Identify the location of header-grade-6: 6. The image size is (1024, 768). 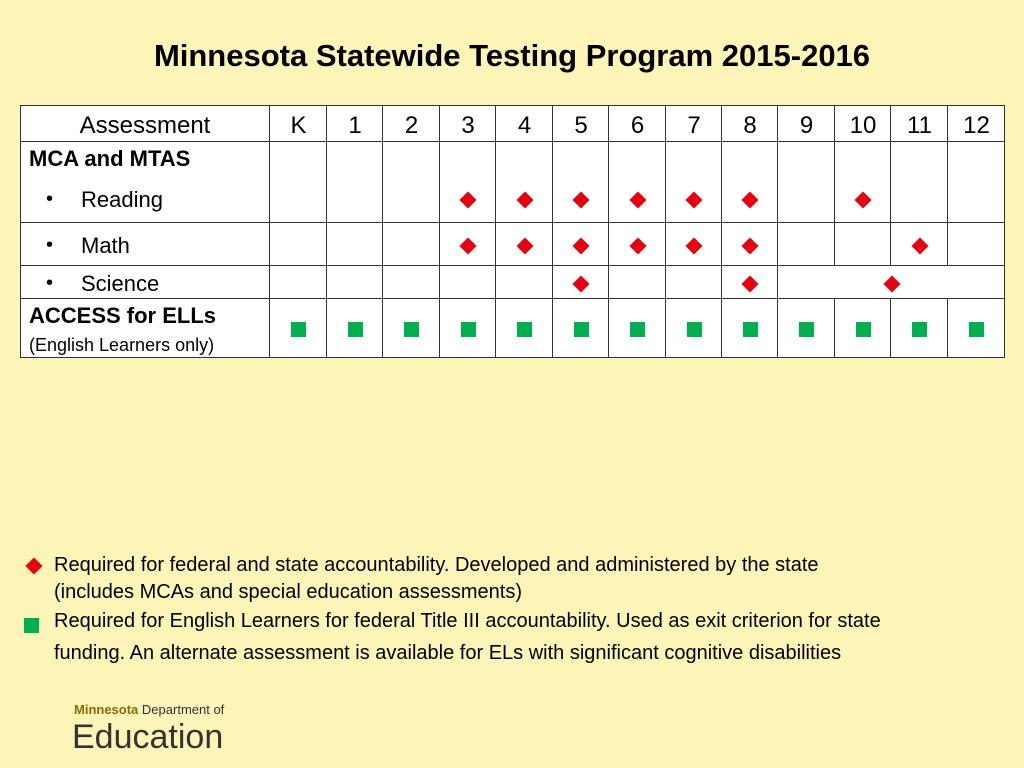
(637, 125).